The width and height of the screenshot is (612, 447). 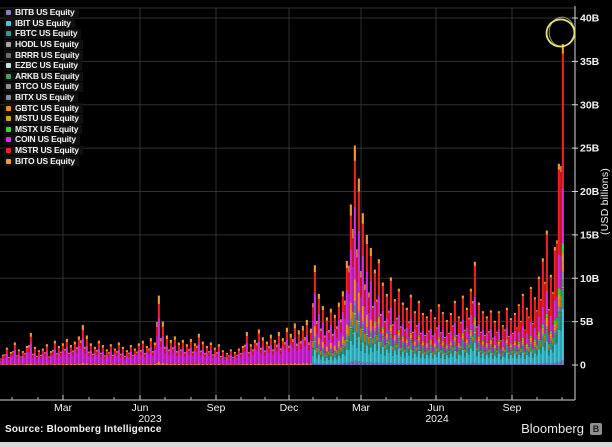 What do you see at coordinates (43, 129) in the screenshot?
I see `legend-item-mstx: MSTX US Equity` at bounding box center [43, 129].